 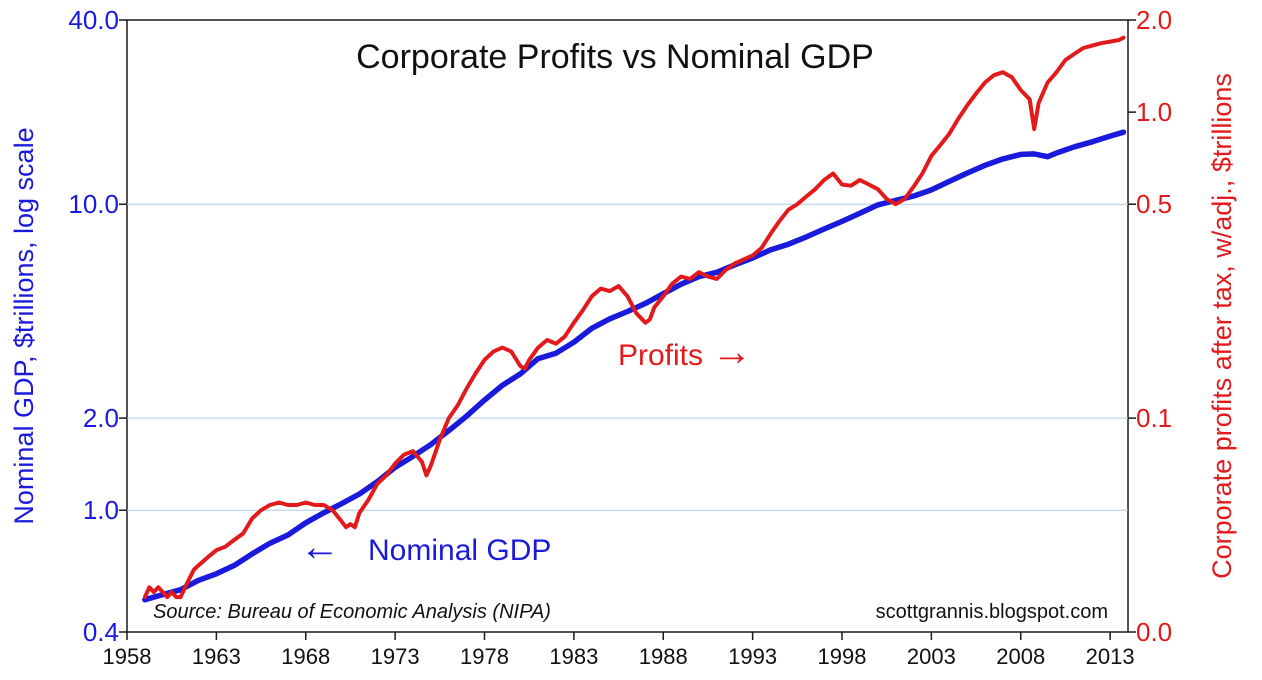 What do you see at coordinates (484, 656) in the screenshot?
I see `x-tick-label-4: 1978` at bounding box center [484, 656].